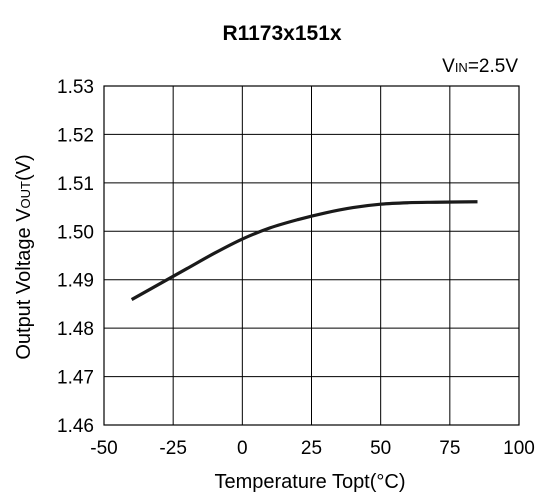 This screenshot has height=496, width=542. What do you see at coordinates (480, 66) in the screenshot?
I see `condition-label: VIN=2.5V` at bounding box center [480, 66].